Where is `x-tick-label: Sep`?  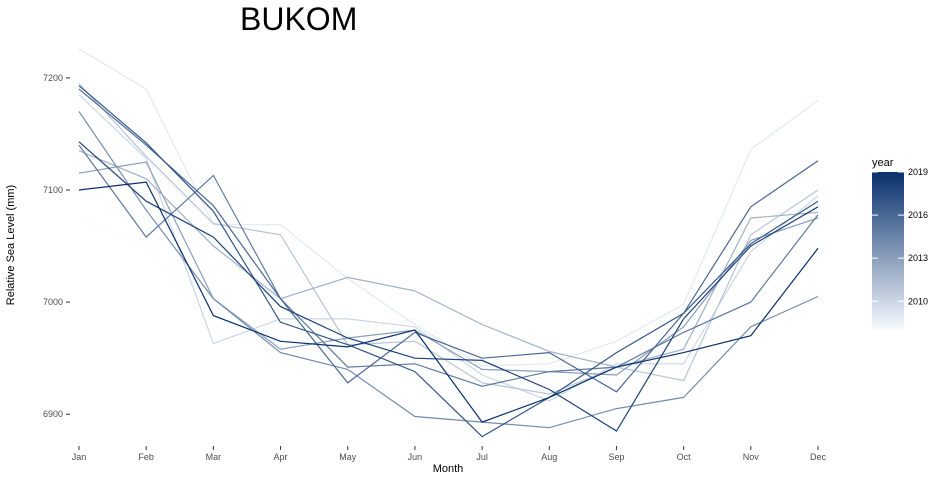
x-tick-label: Sep is located at coordinates (616, 457).